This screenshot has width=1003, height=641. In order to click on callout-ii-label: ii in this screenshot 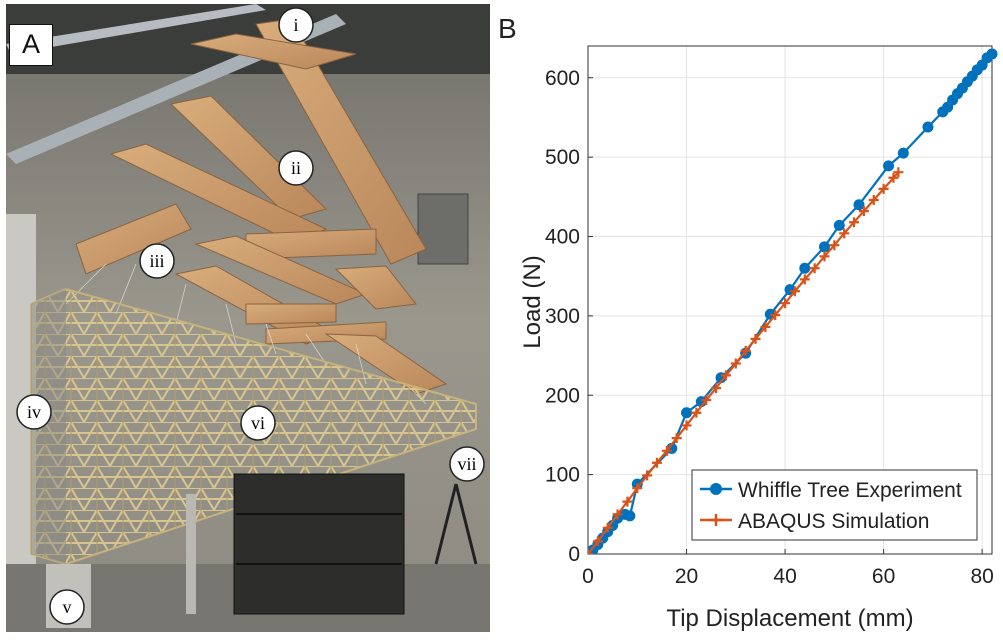, I will do `click(296, 168)`.